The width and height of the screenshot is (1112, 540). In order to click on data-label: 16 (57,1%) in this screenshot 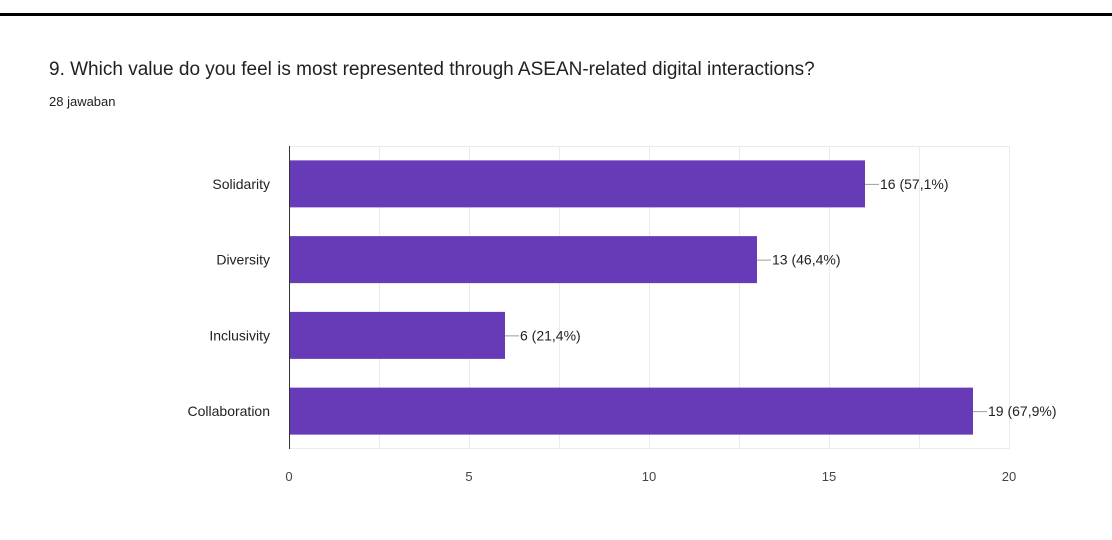, I will do `click(914, 184)`.